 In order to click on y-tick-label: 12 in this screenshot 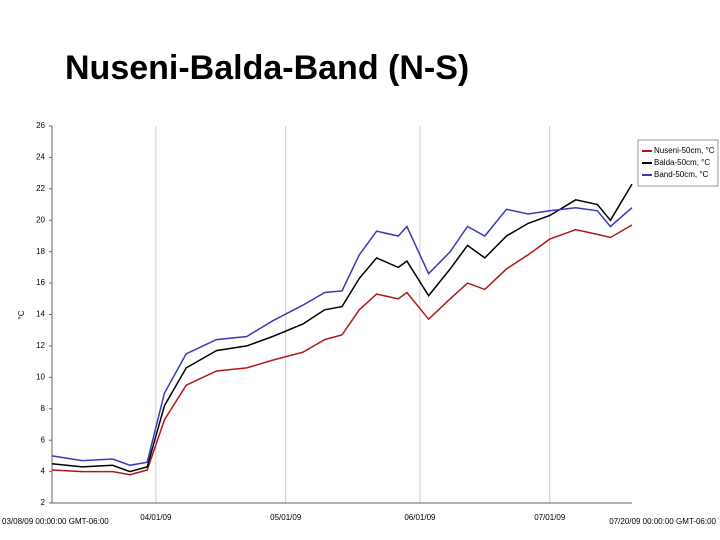, I will do `click(40, 345)`.